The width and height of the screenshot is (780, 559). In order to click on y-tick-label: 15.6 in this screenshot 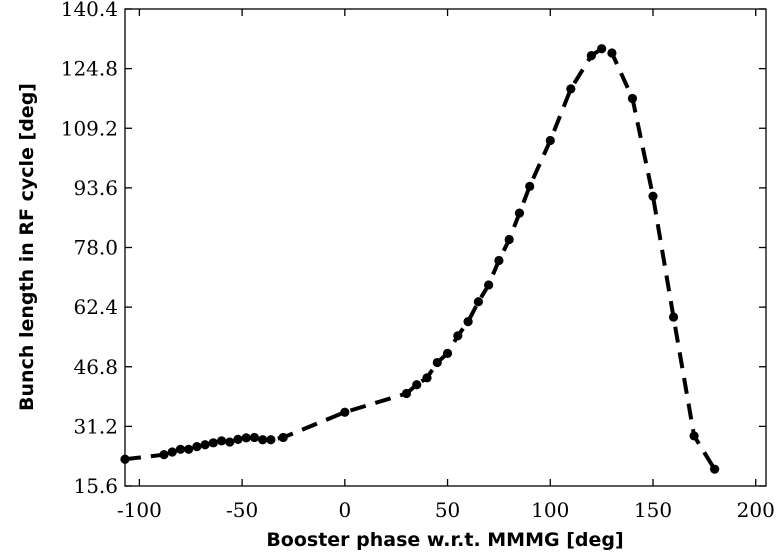, I will do `click(95, 486)`.